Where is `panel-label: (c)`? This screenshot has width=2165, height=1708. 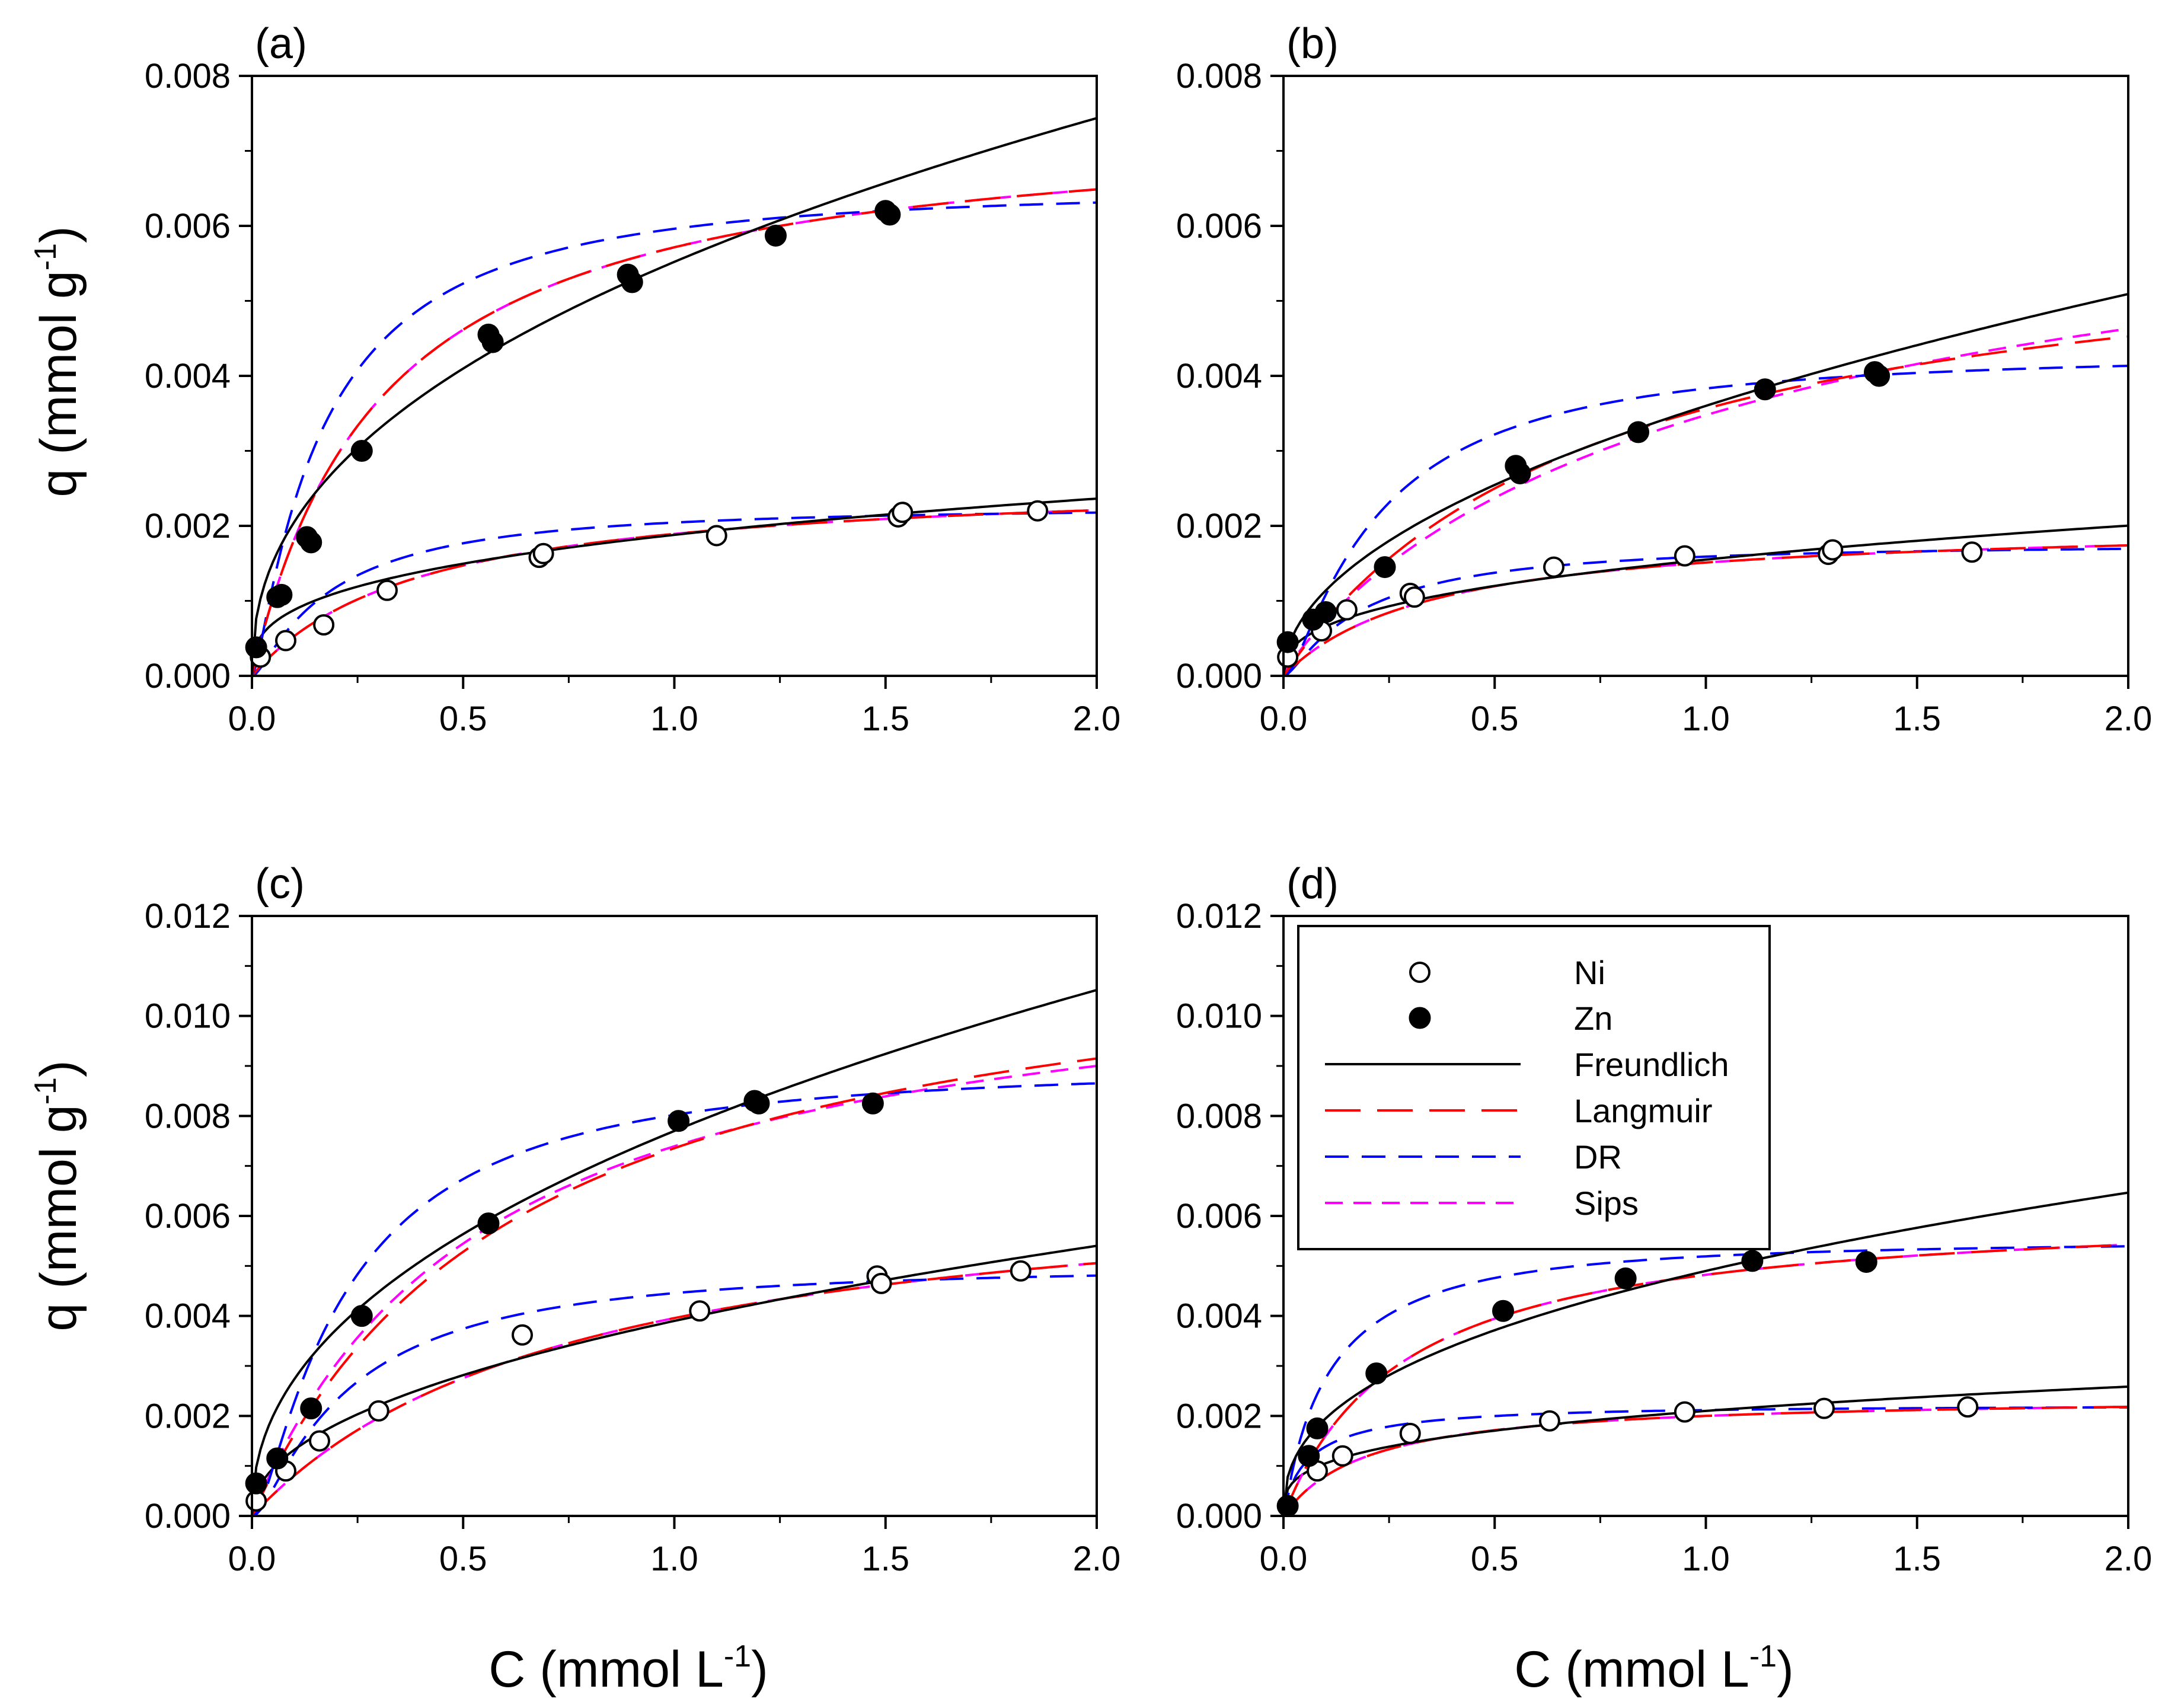 panel-label: (c) is located at coordinates (280, 884).